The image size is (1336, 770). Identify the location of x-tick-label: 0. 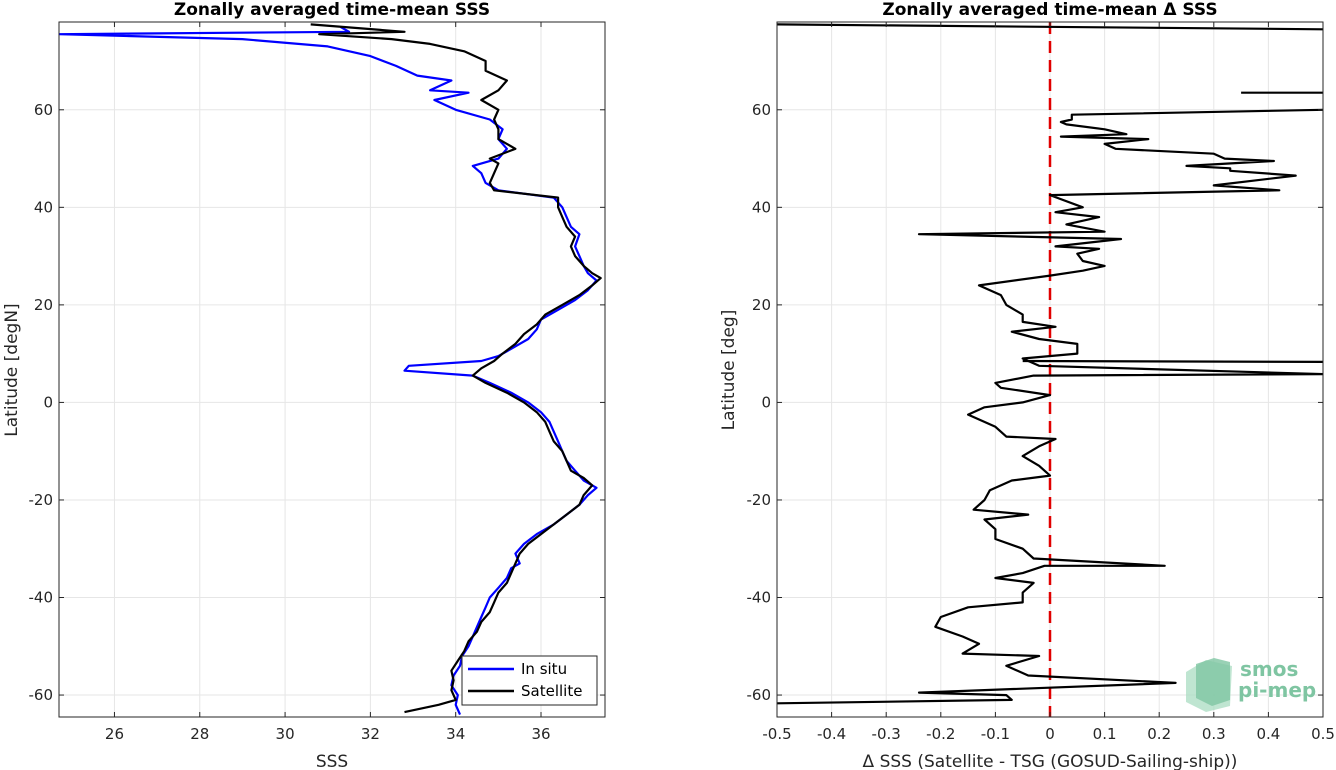
(1050, 734).